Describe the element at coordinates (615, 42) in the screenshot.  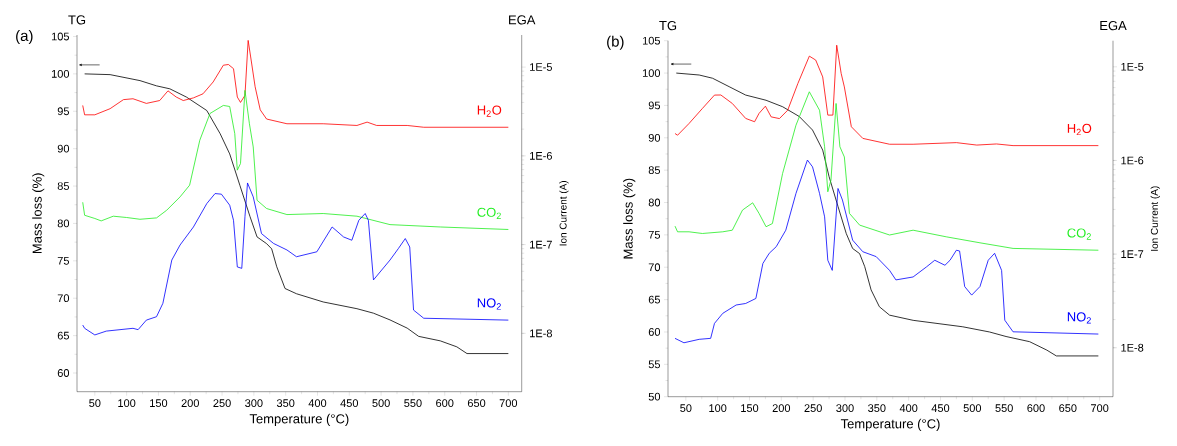
I see `chart-title: (b)` at that location.